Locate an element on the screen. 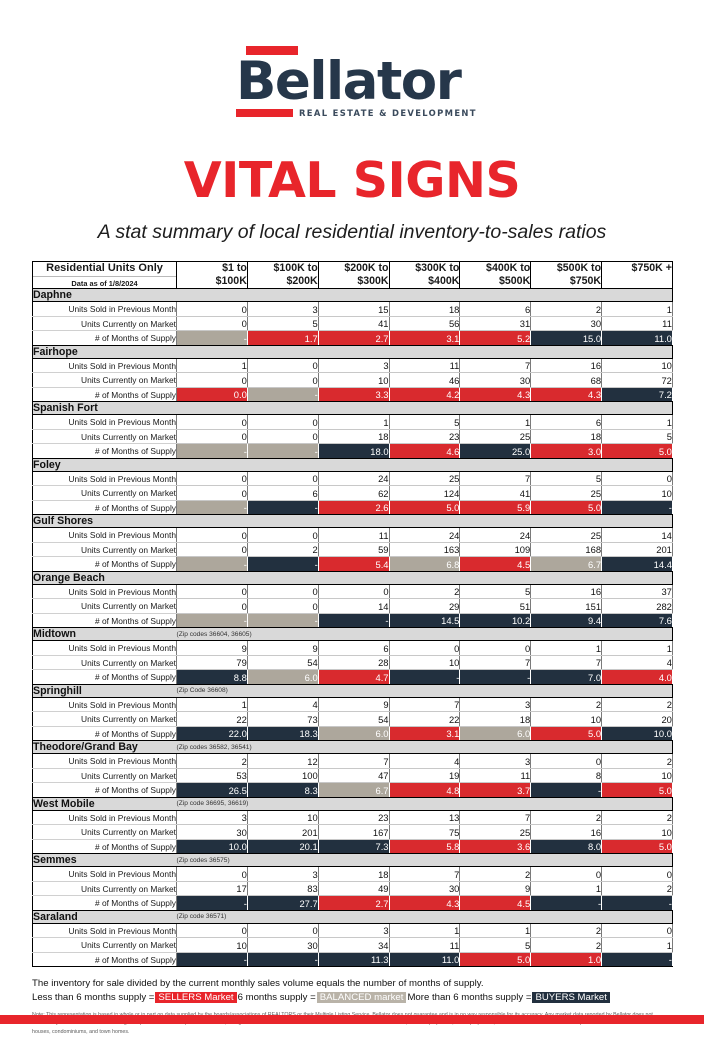  data-cell: 9 is located at coordinates (495, 889).